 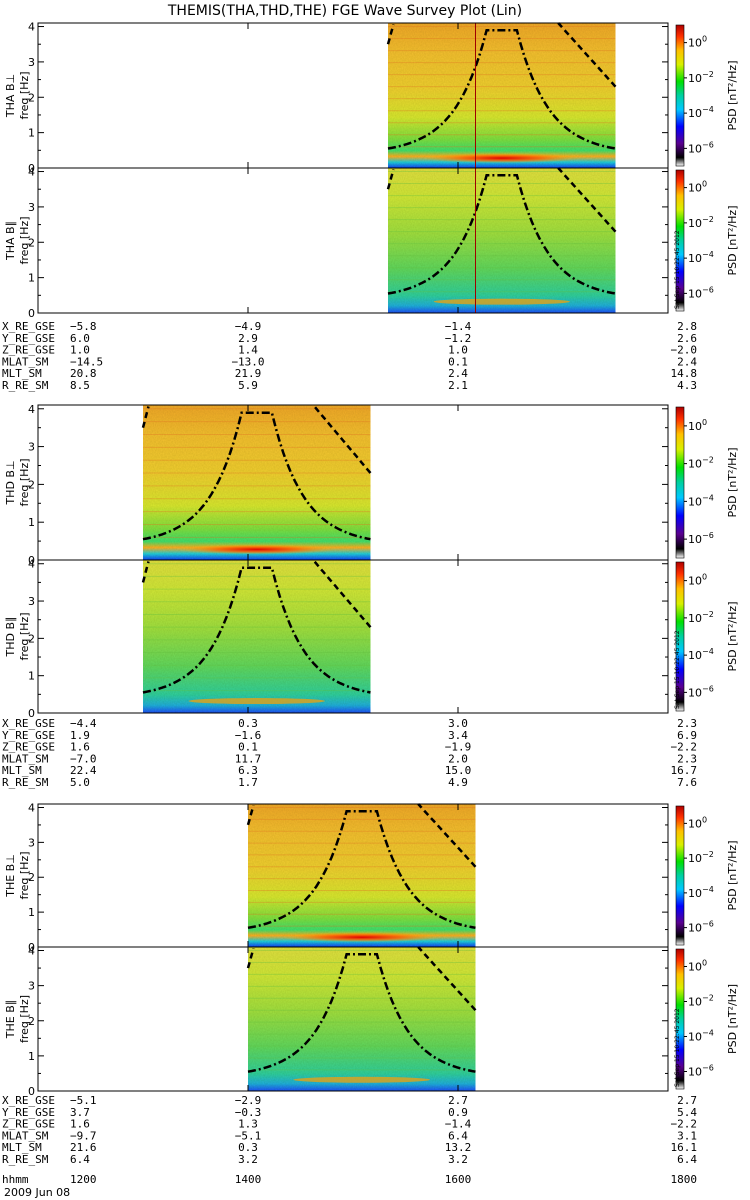 What do you see at coordinates (248, 747) in the screenshot?
I see `ephemeris-value: 0.1` at bounding box center [248, 747].